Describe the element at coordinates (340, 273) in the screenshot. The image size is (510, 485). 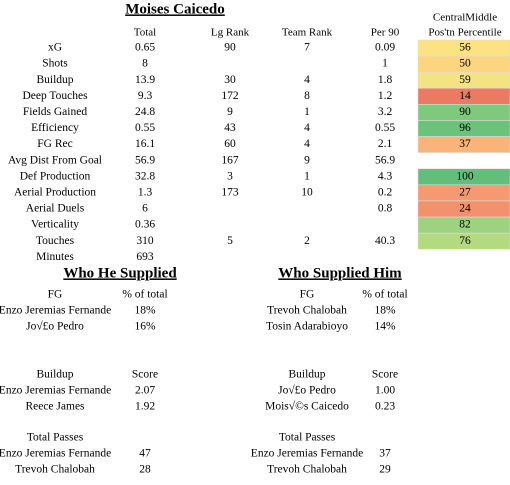
I see `section-title: Who Supplied Him` at that location.